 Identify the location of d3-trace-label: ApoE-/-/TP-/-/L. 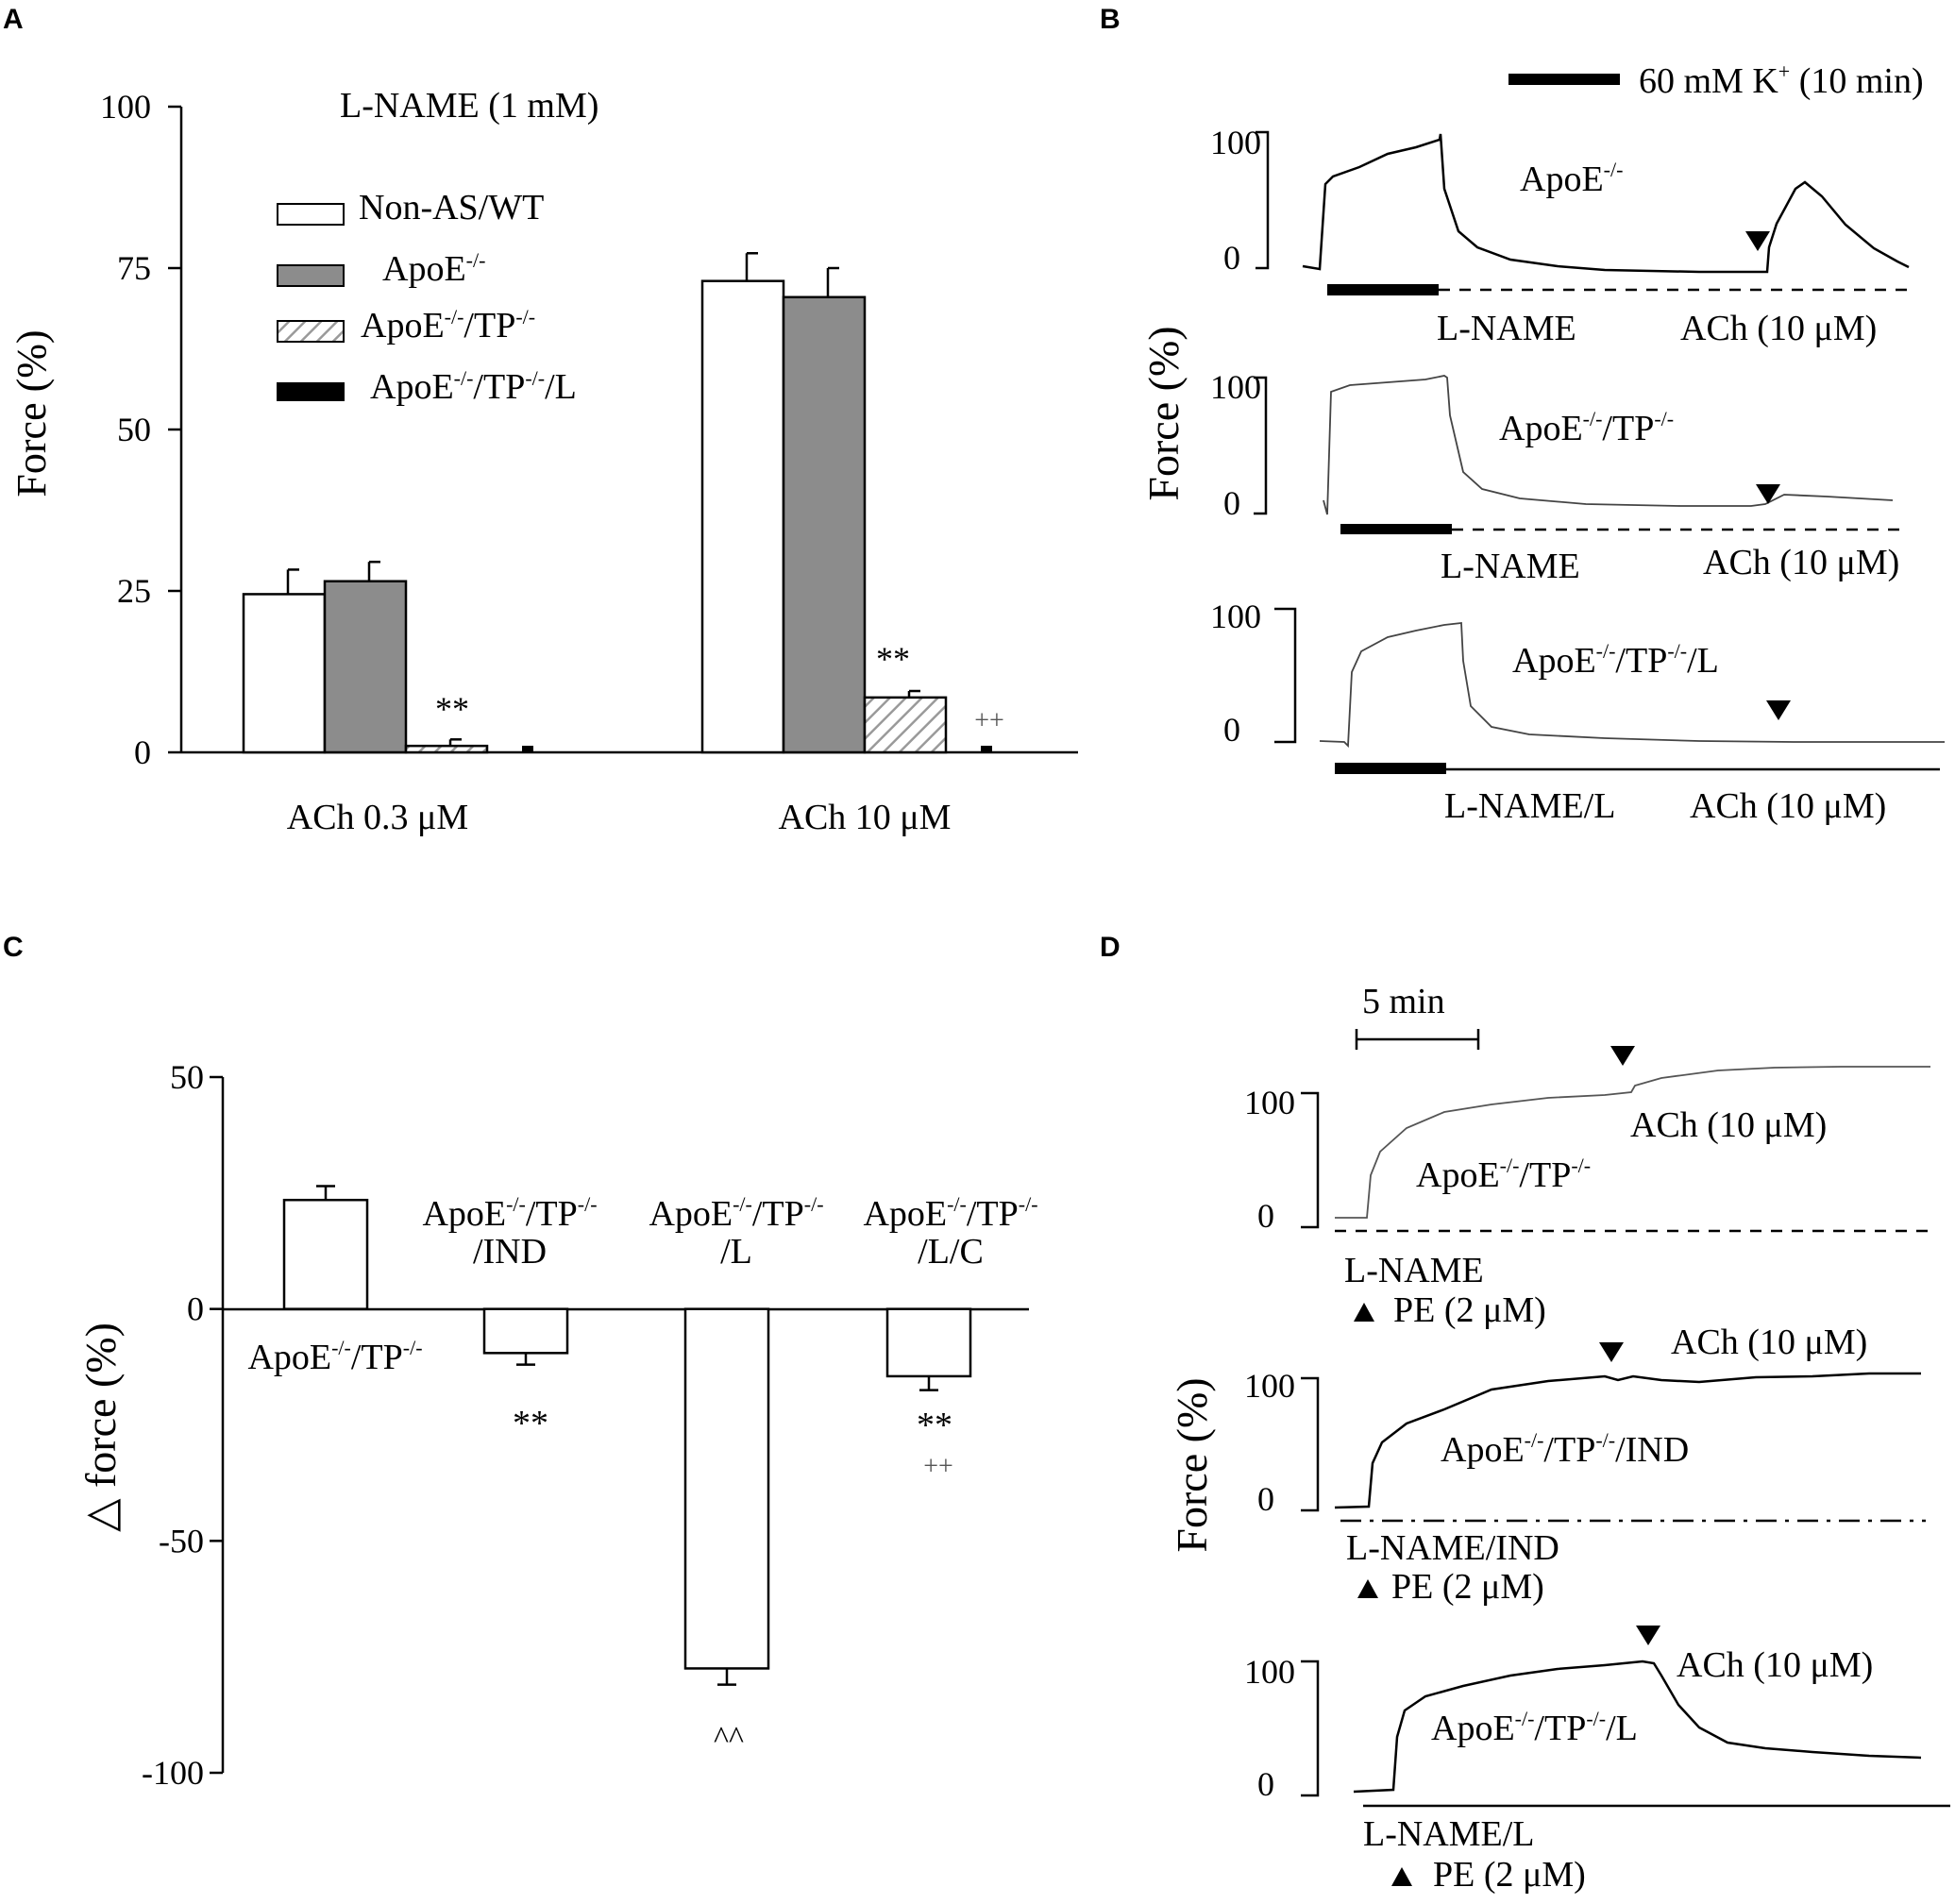
(1534, 1727).